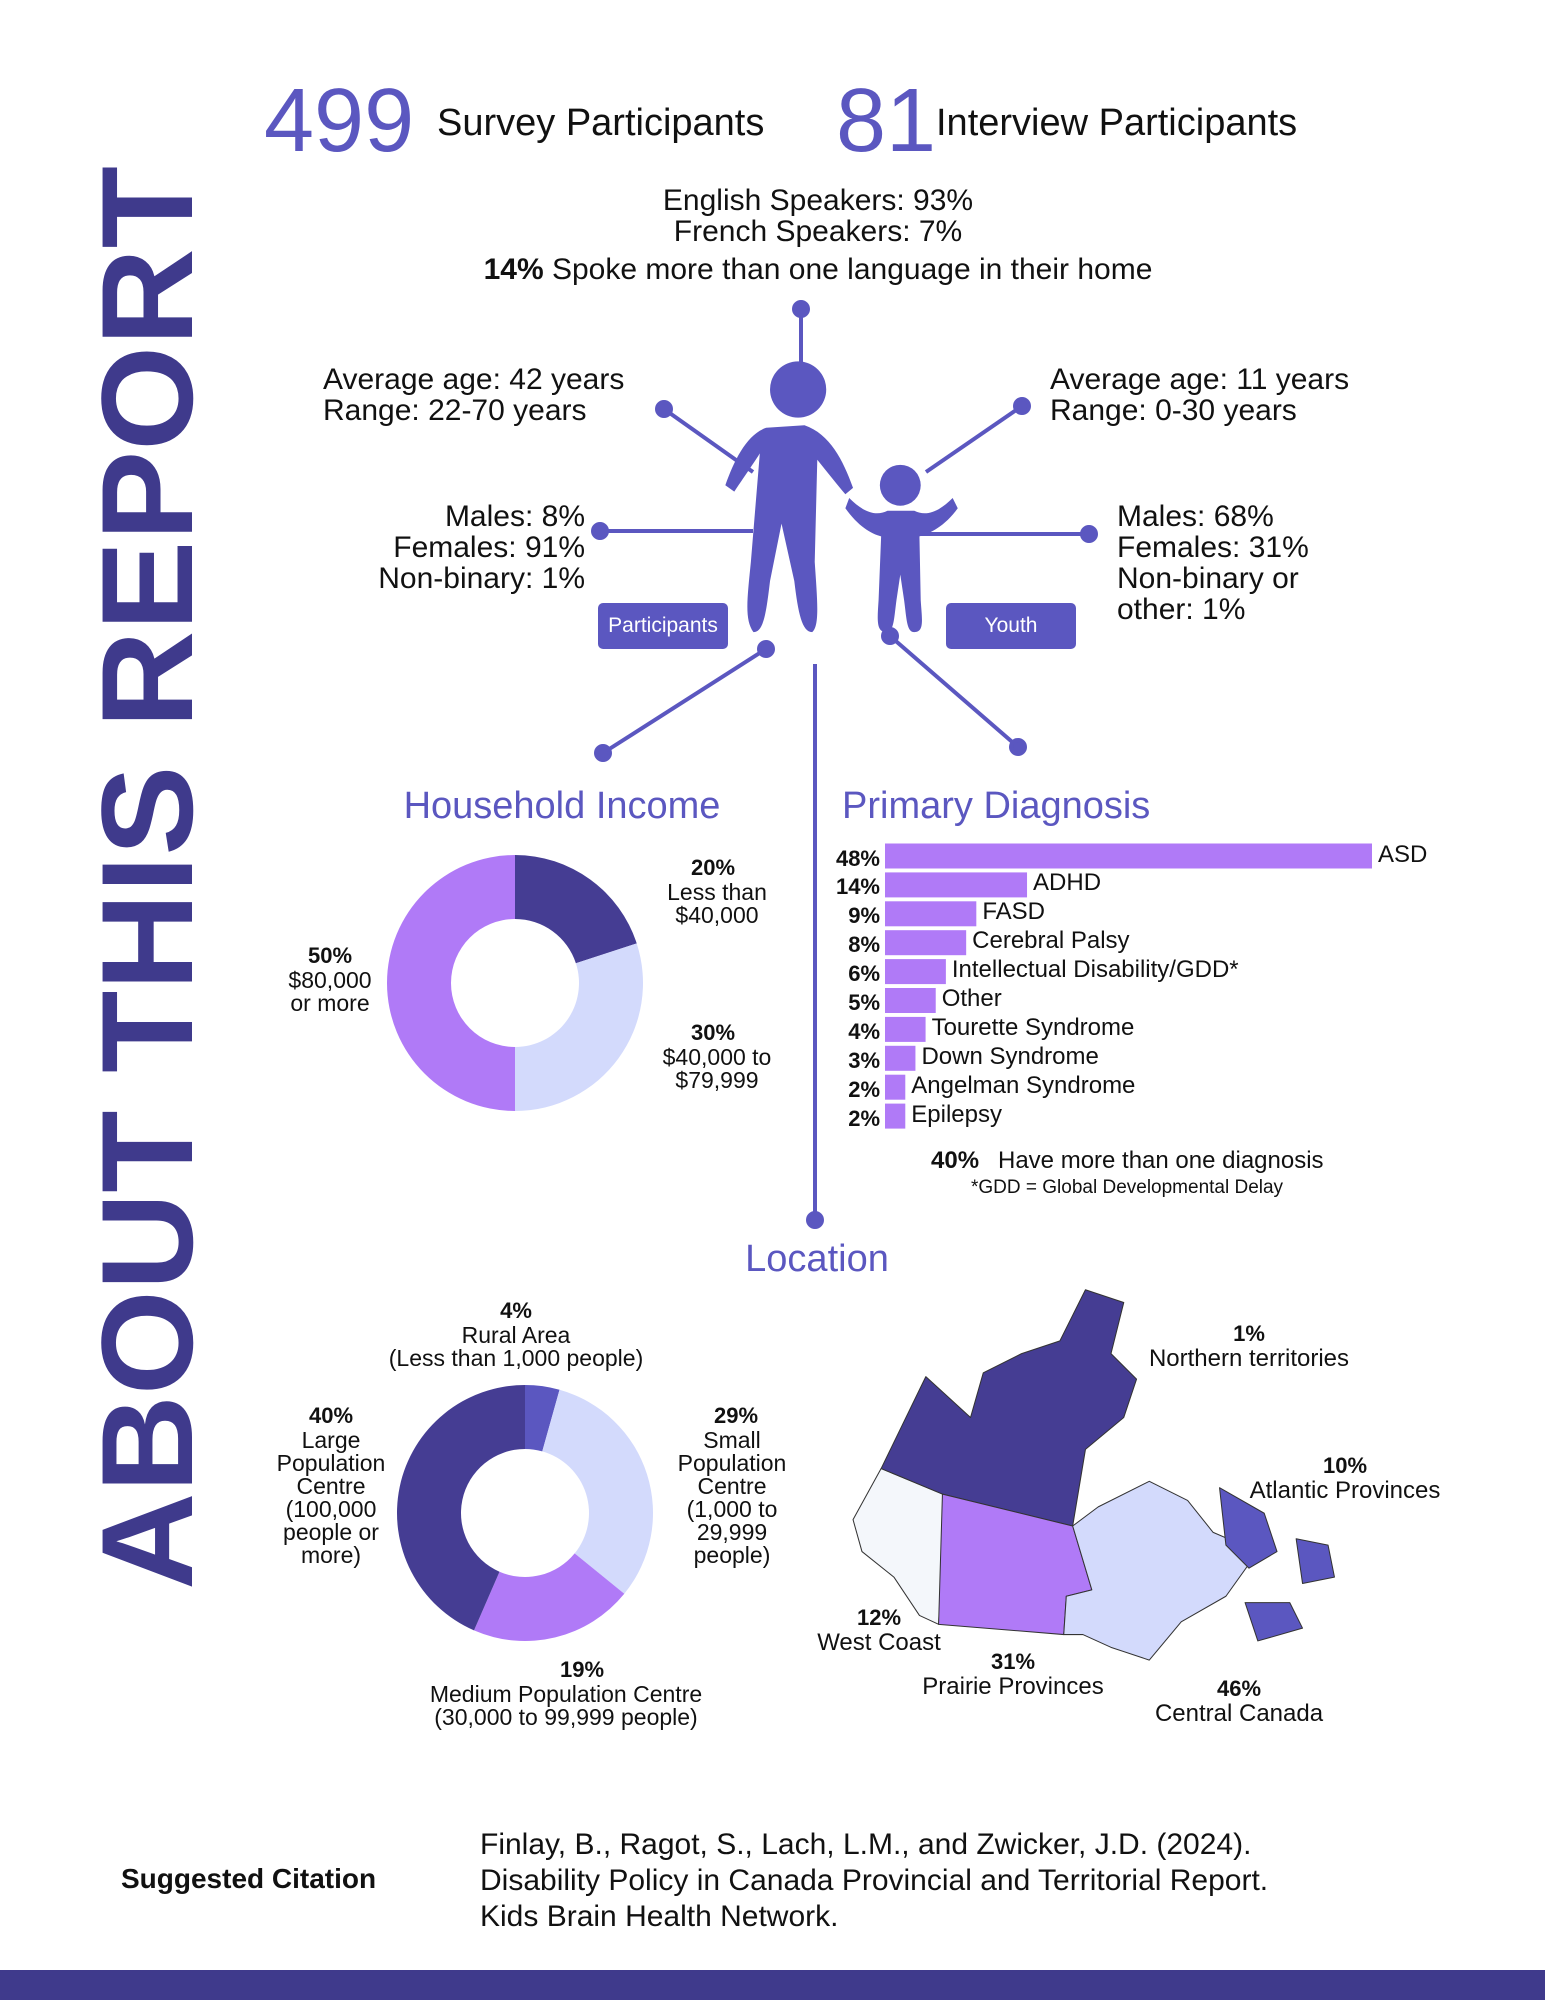 This screenshot has height=2000, width=1545. I want to click on annotation-text: Have more than one diagnosis, so click(1161, 1160).